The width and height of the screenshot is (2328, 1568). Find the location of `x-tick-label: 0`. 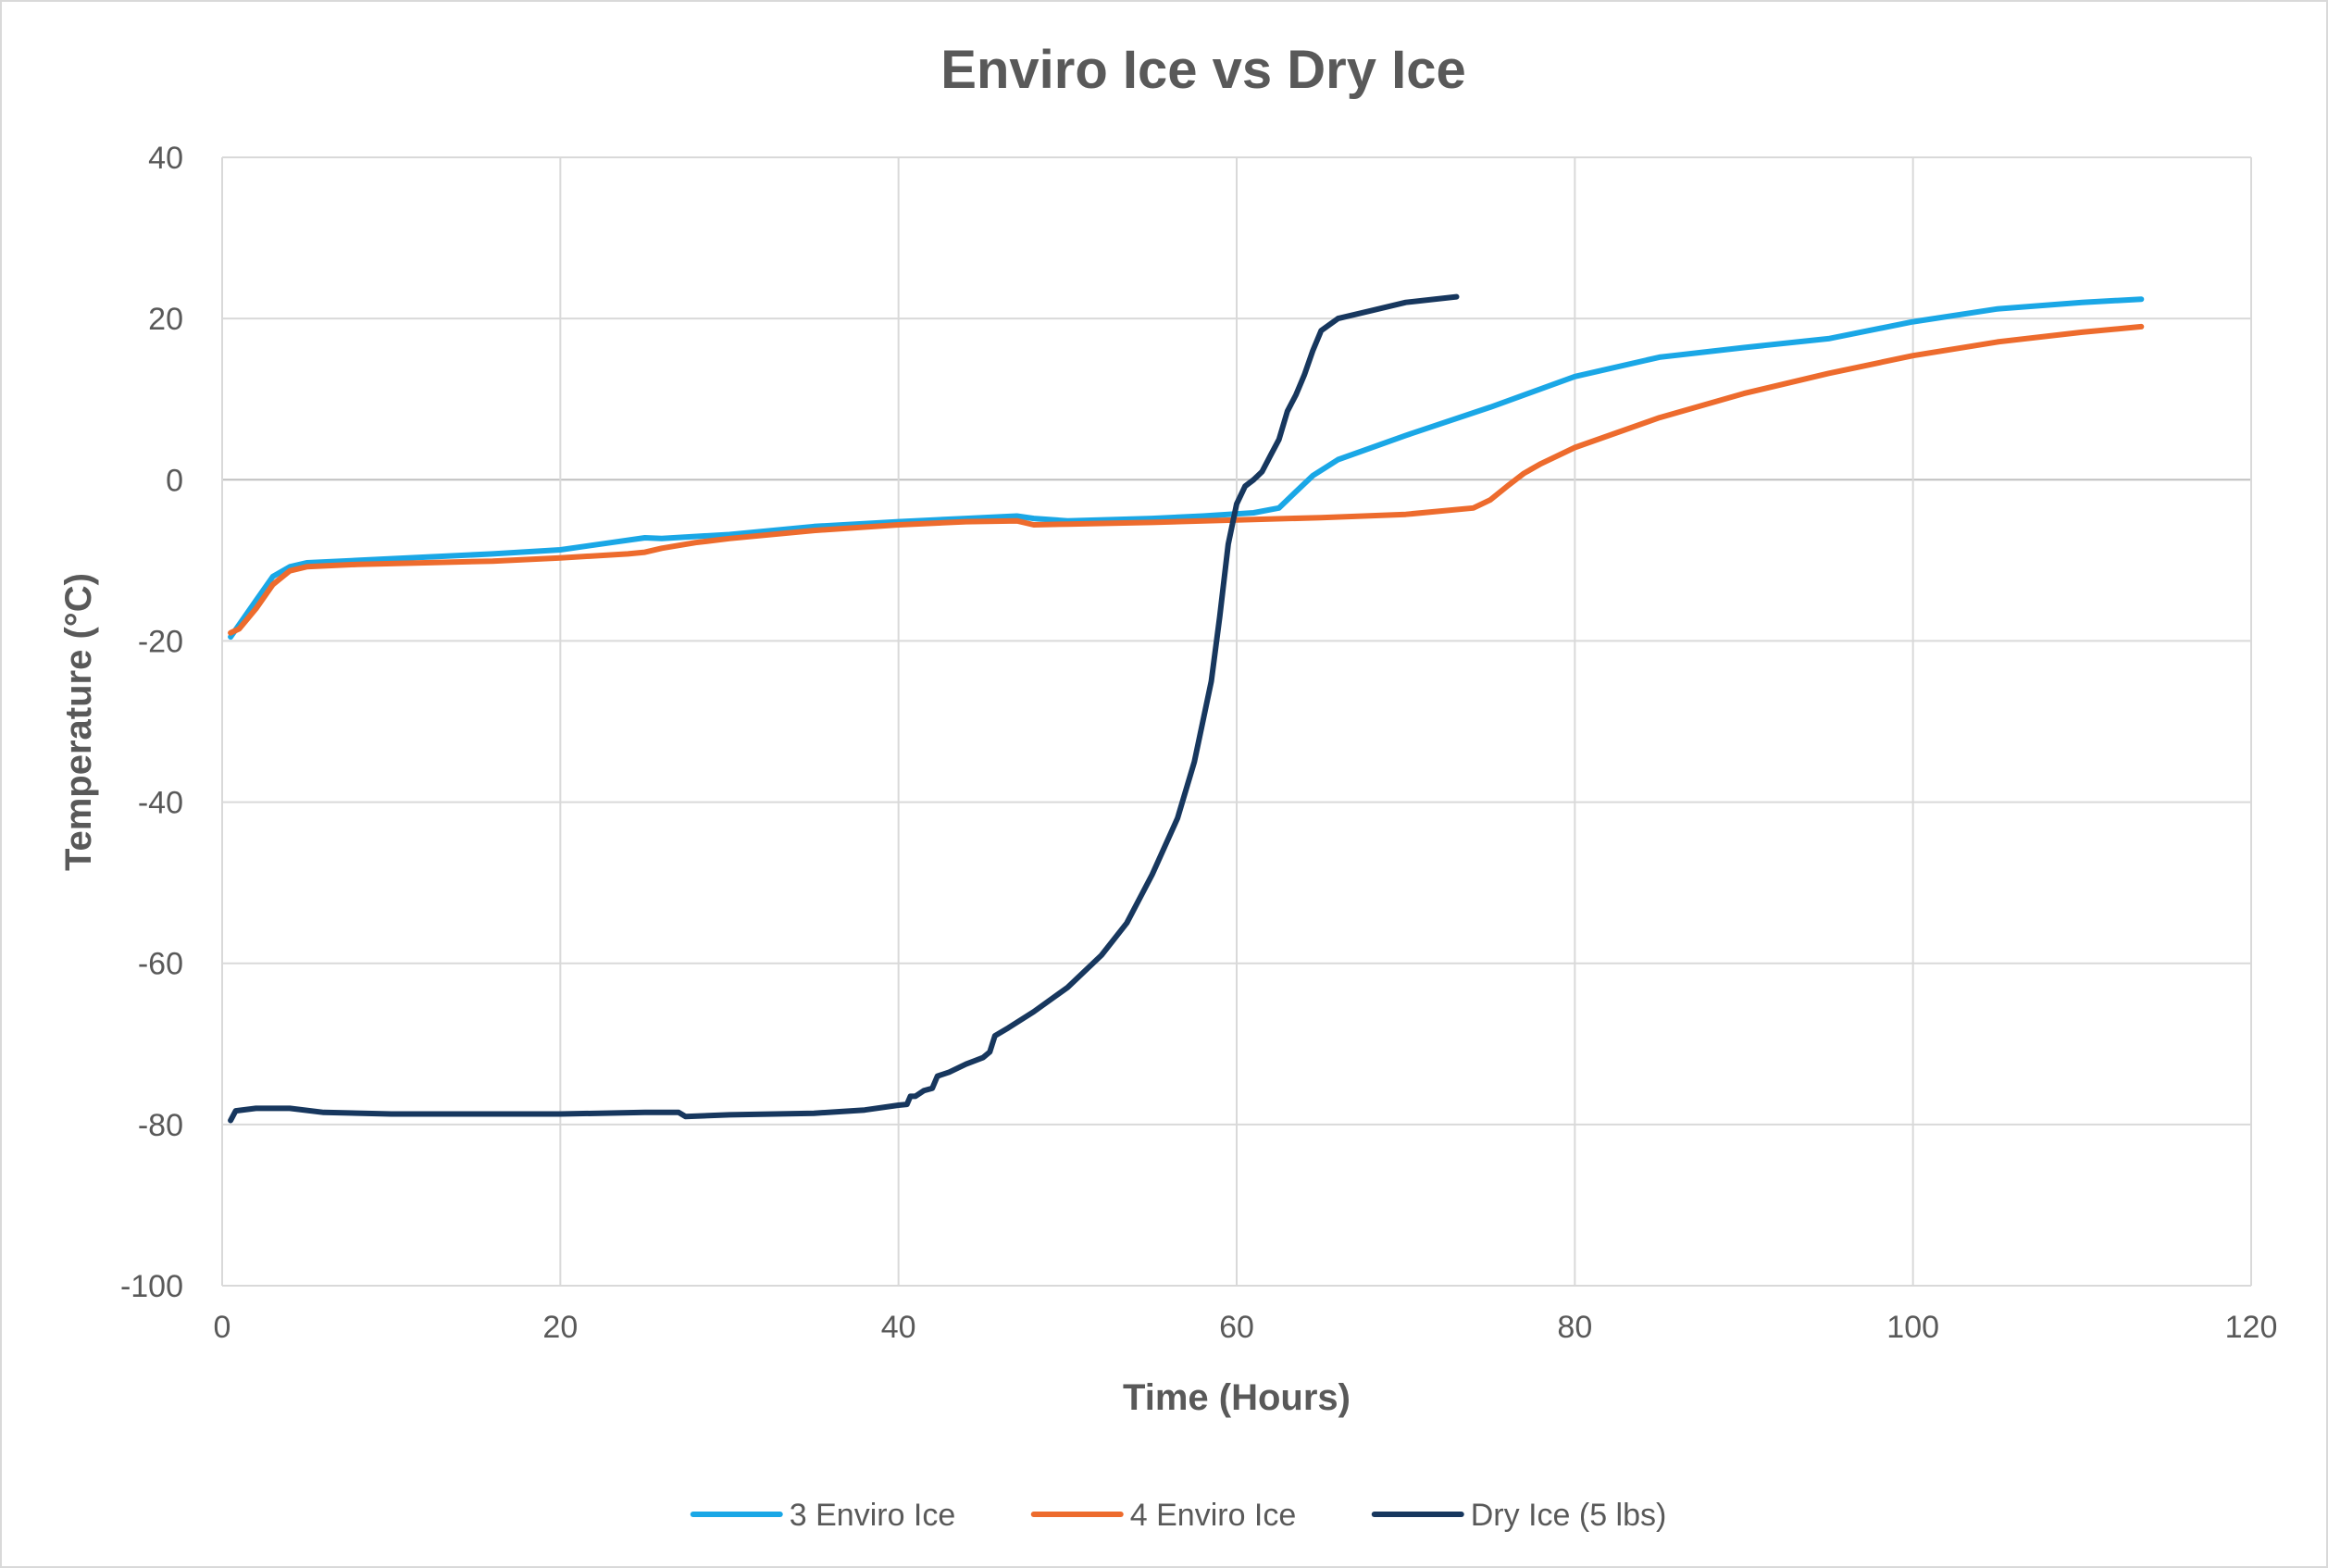

x-tick-label: 0 is located at coordinates (222, 1327).